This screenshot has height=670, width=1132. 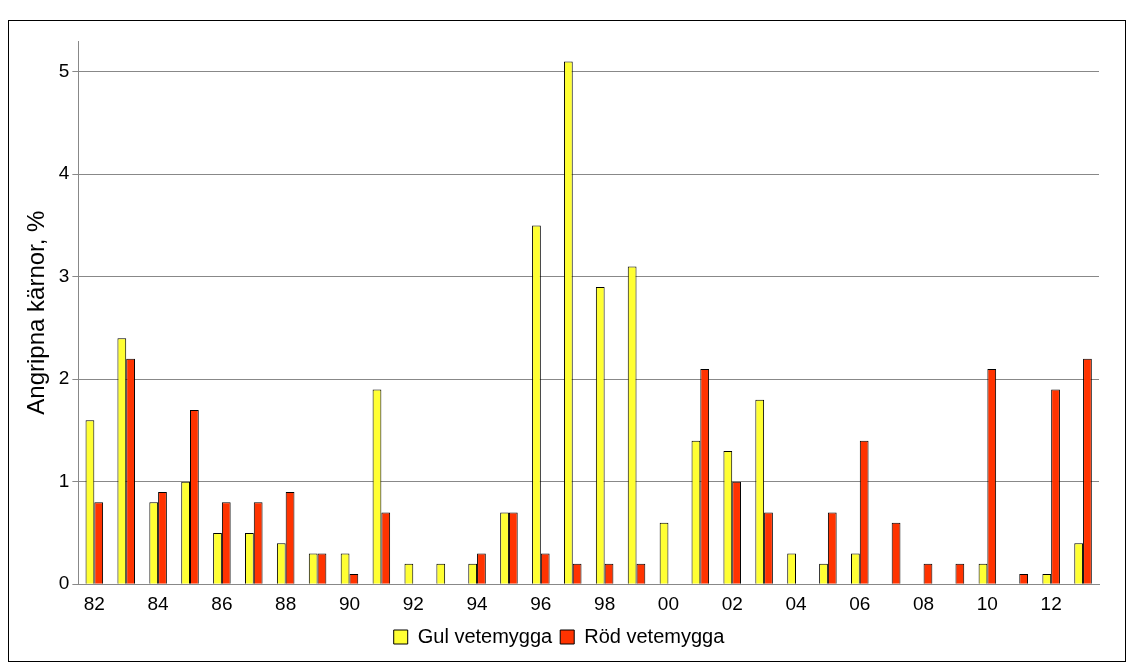 What do you see at coordinates (987, 603) in the screenshot?
I see `x-tick-label: 10` at bounding box center [987, 603].